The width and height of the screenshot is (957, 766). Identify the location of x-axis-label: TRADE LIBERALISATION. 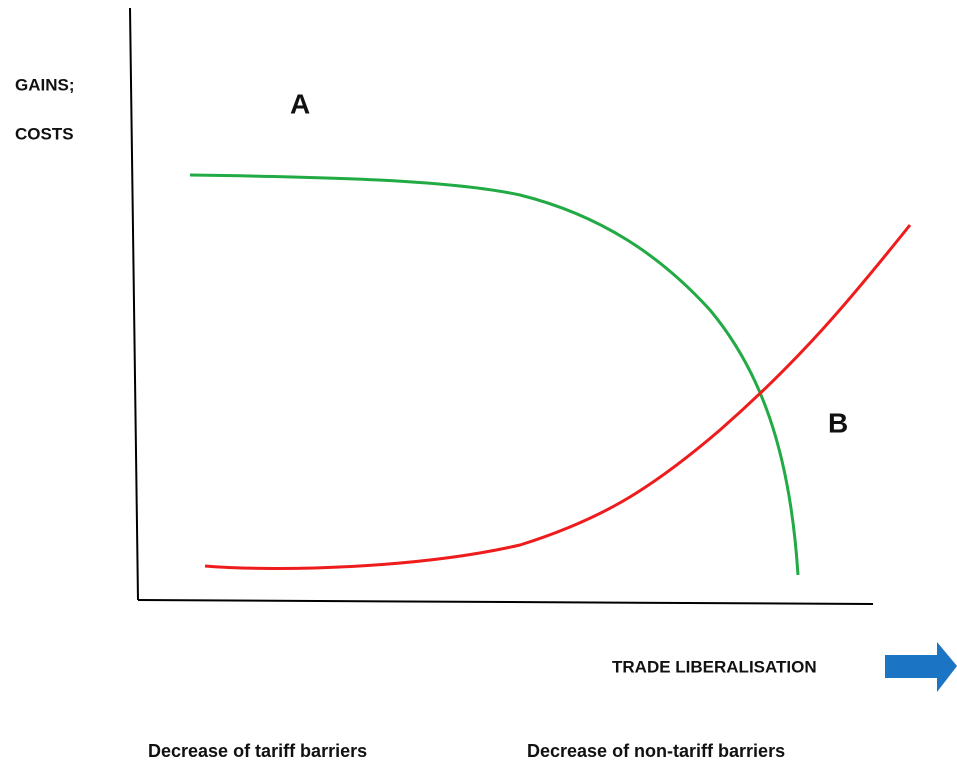
(714, 666).